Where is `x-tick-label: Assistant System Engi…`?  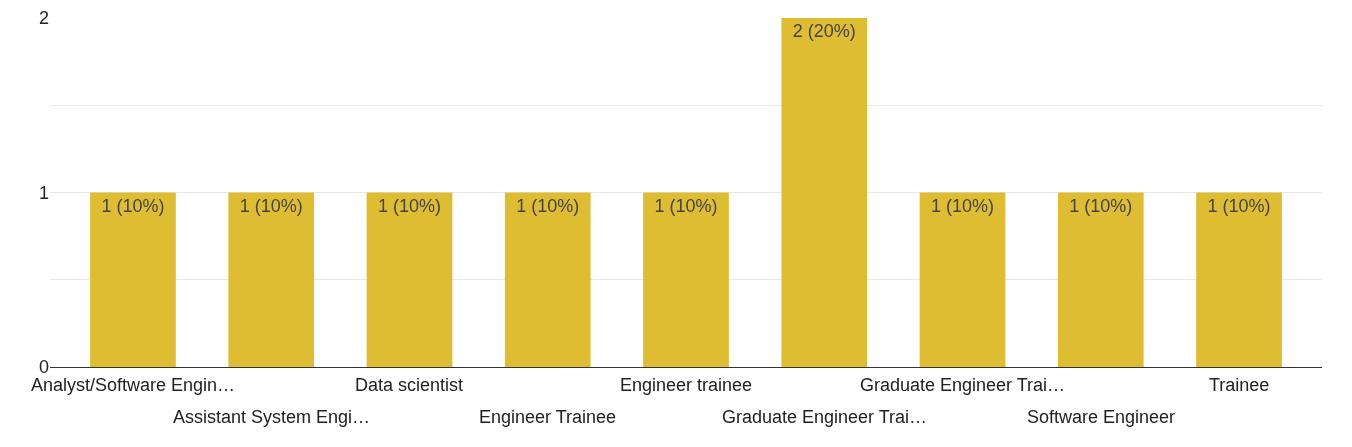
x-tick-label: Assistant System Engi… is located at coordinates (272, 417).